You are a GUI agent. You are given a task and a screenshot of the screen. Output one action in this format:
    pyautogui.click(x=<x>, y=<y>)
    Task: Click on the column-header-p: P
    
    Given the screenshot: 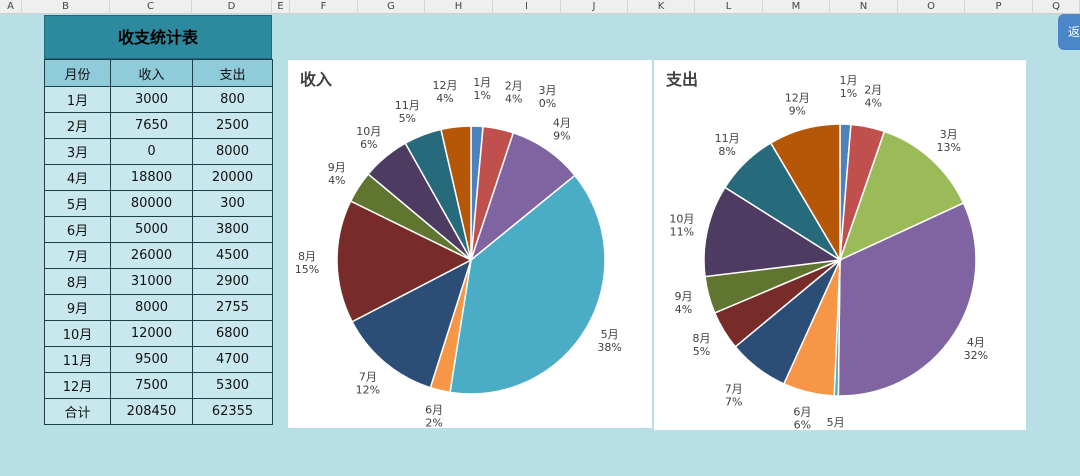 What is the action you would take?
    pyautogui.click(x=999, y=7)
    